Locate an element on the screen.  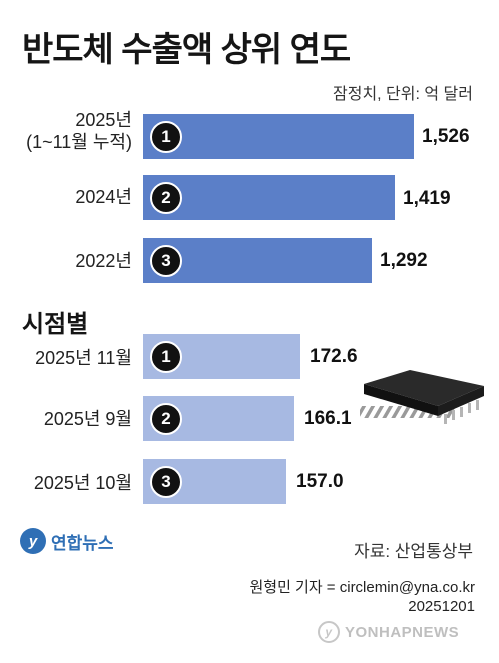
unit-note: 잠정치, 단위: 억 달러 is located at coordinates (403, 94).